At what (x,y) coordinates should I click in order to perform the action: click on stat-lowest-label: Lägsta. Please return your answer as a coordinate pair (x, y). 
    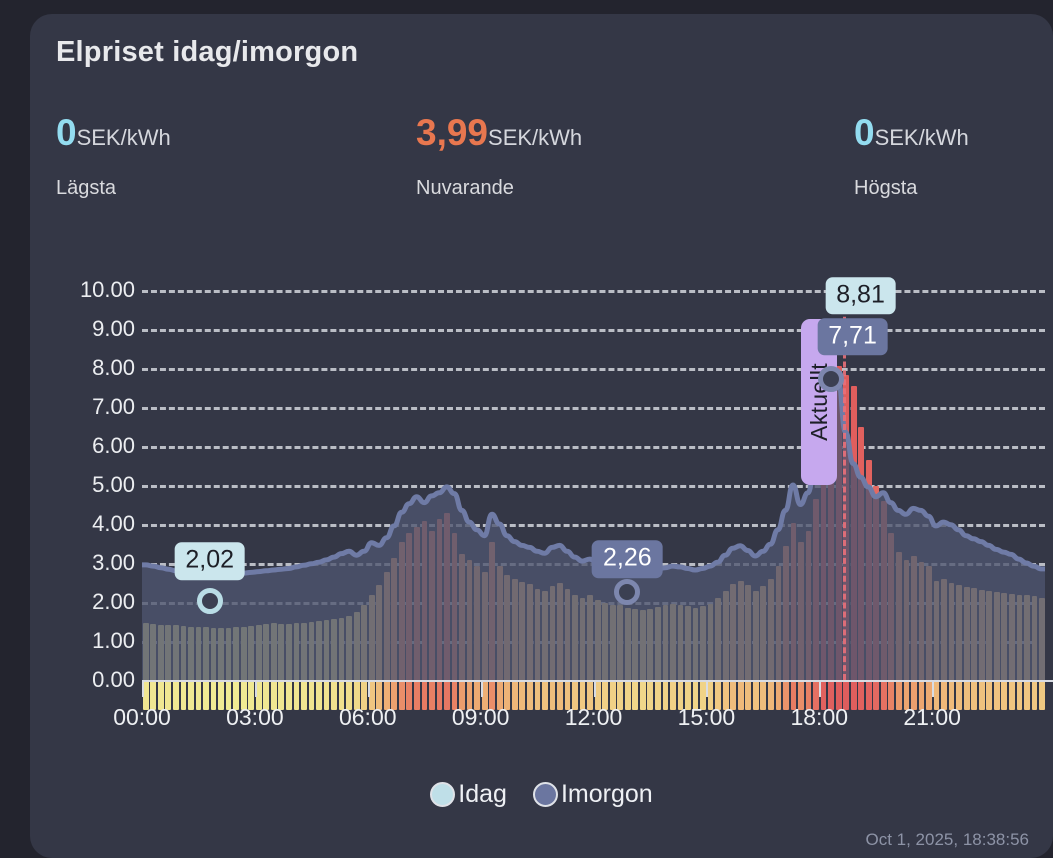
    Looking at the image, I should click on (86, 188).